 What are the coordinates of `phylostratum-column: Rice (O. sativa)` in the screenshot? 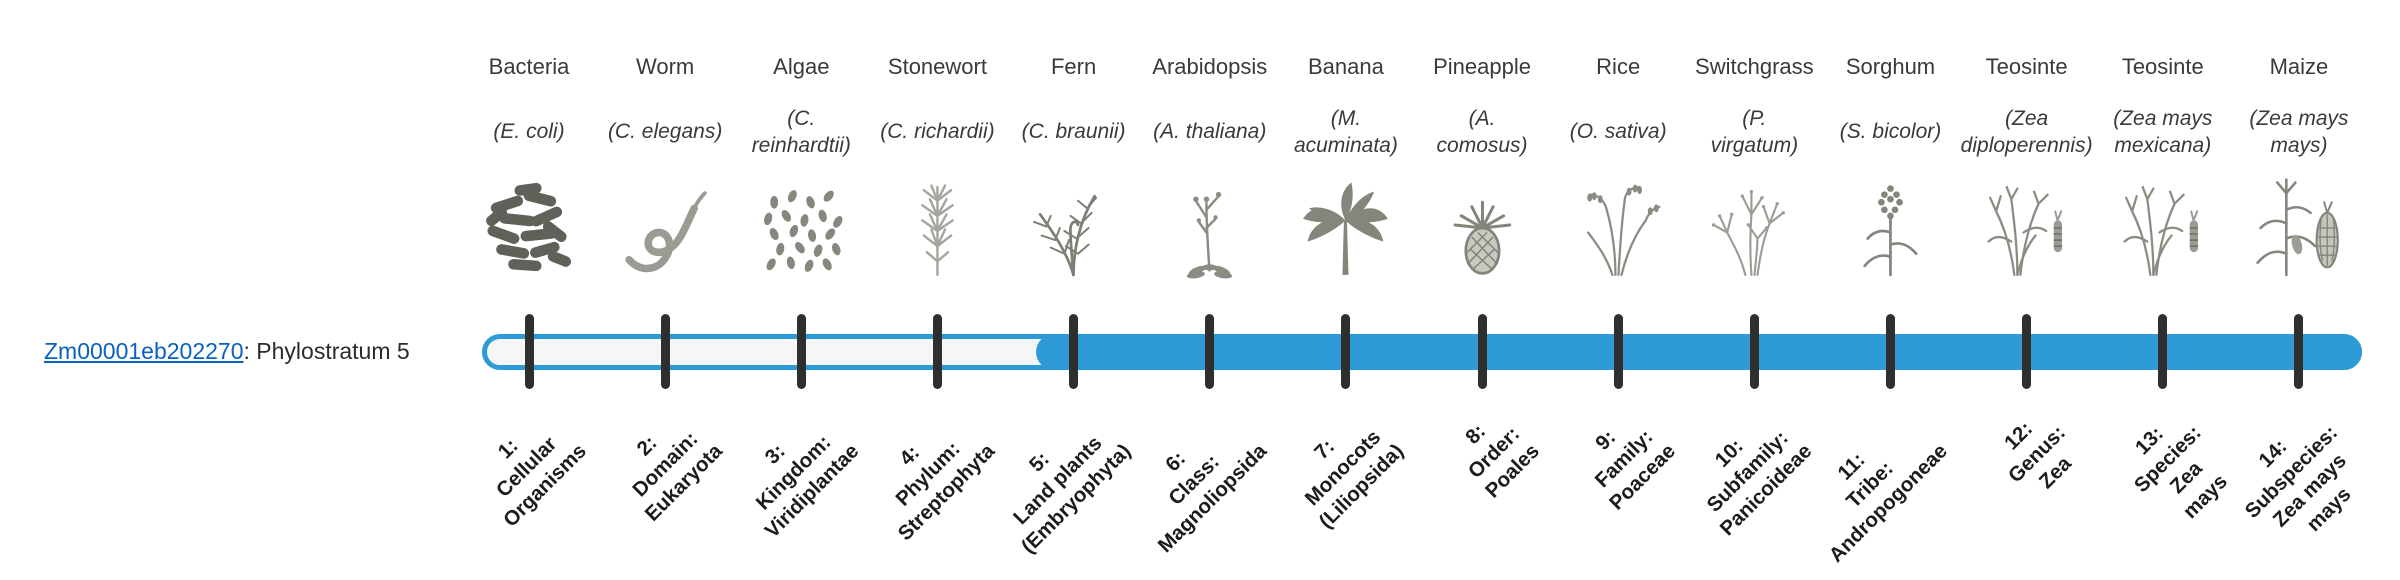 It's located at (1618, 170).